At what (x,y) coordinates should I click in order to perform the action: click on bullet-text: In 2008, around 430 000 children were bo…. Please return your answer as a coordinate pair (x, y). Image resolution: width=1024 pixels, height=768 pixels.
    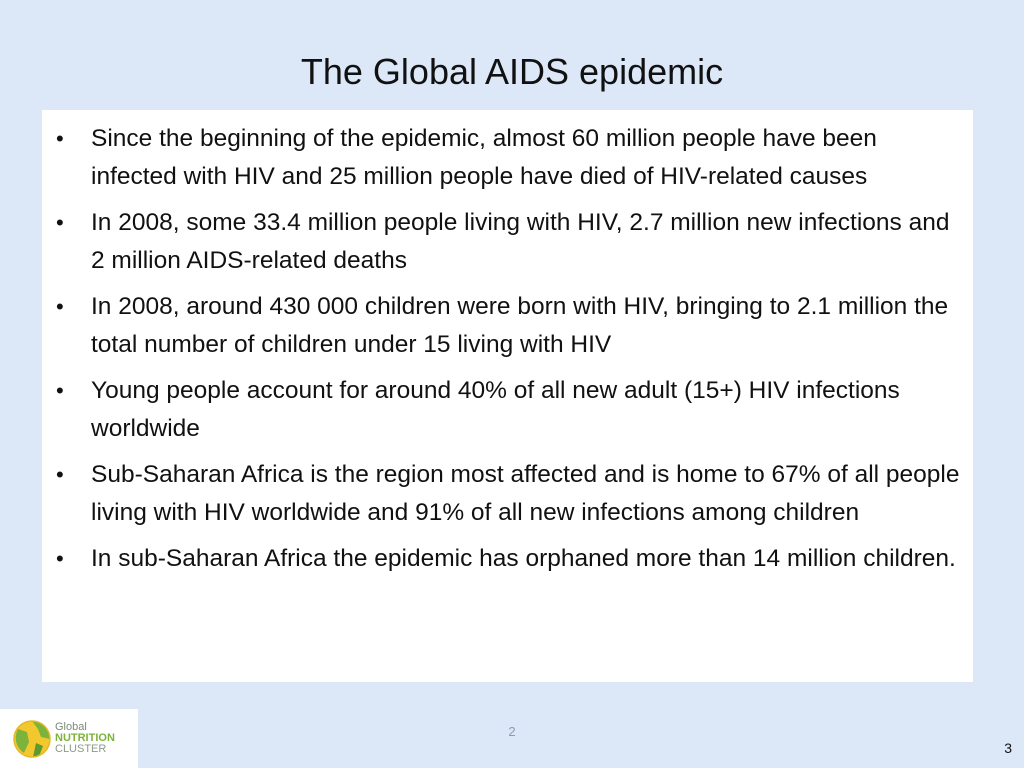
    Looking at the image, I should click on (520, 325).